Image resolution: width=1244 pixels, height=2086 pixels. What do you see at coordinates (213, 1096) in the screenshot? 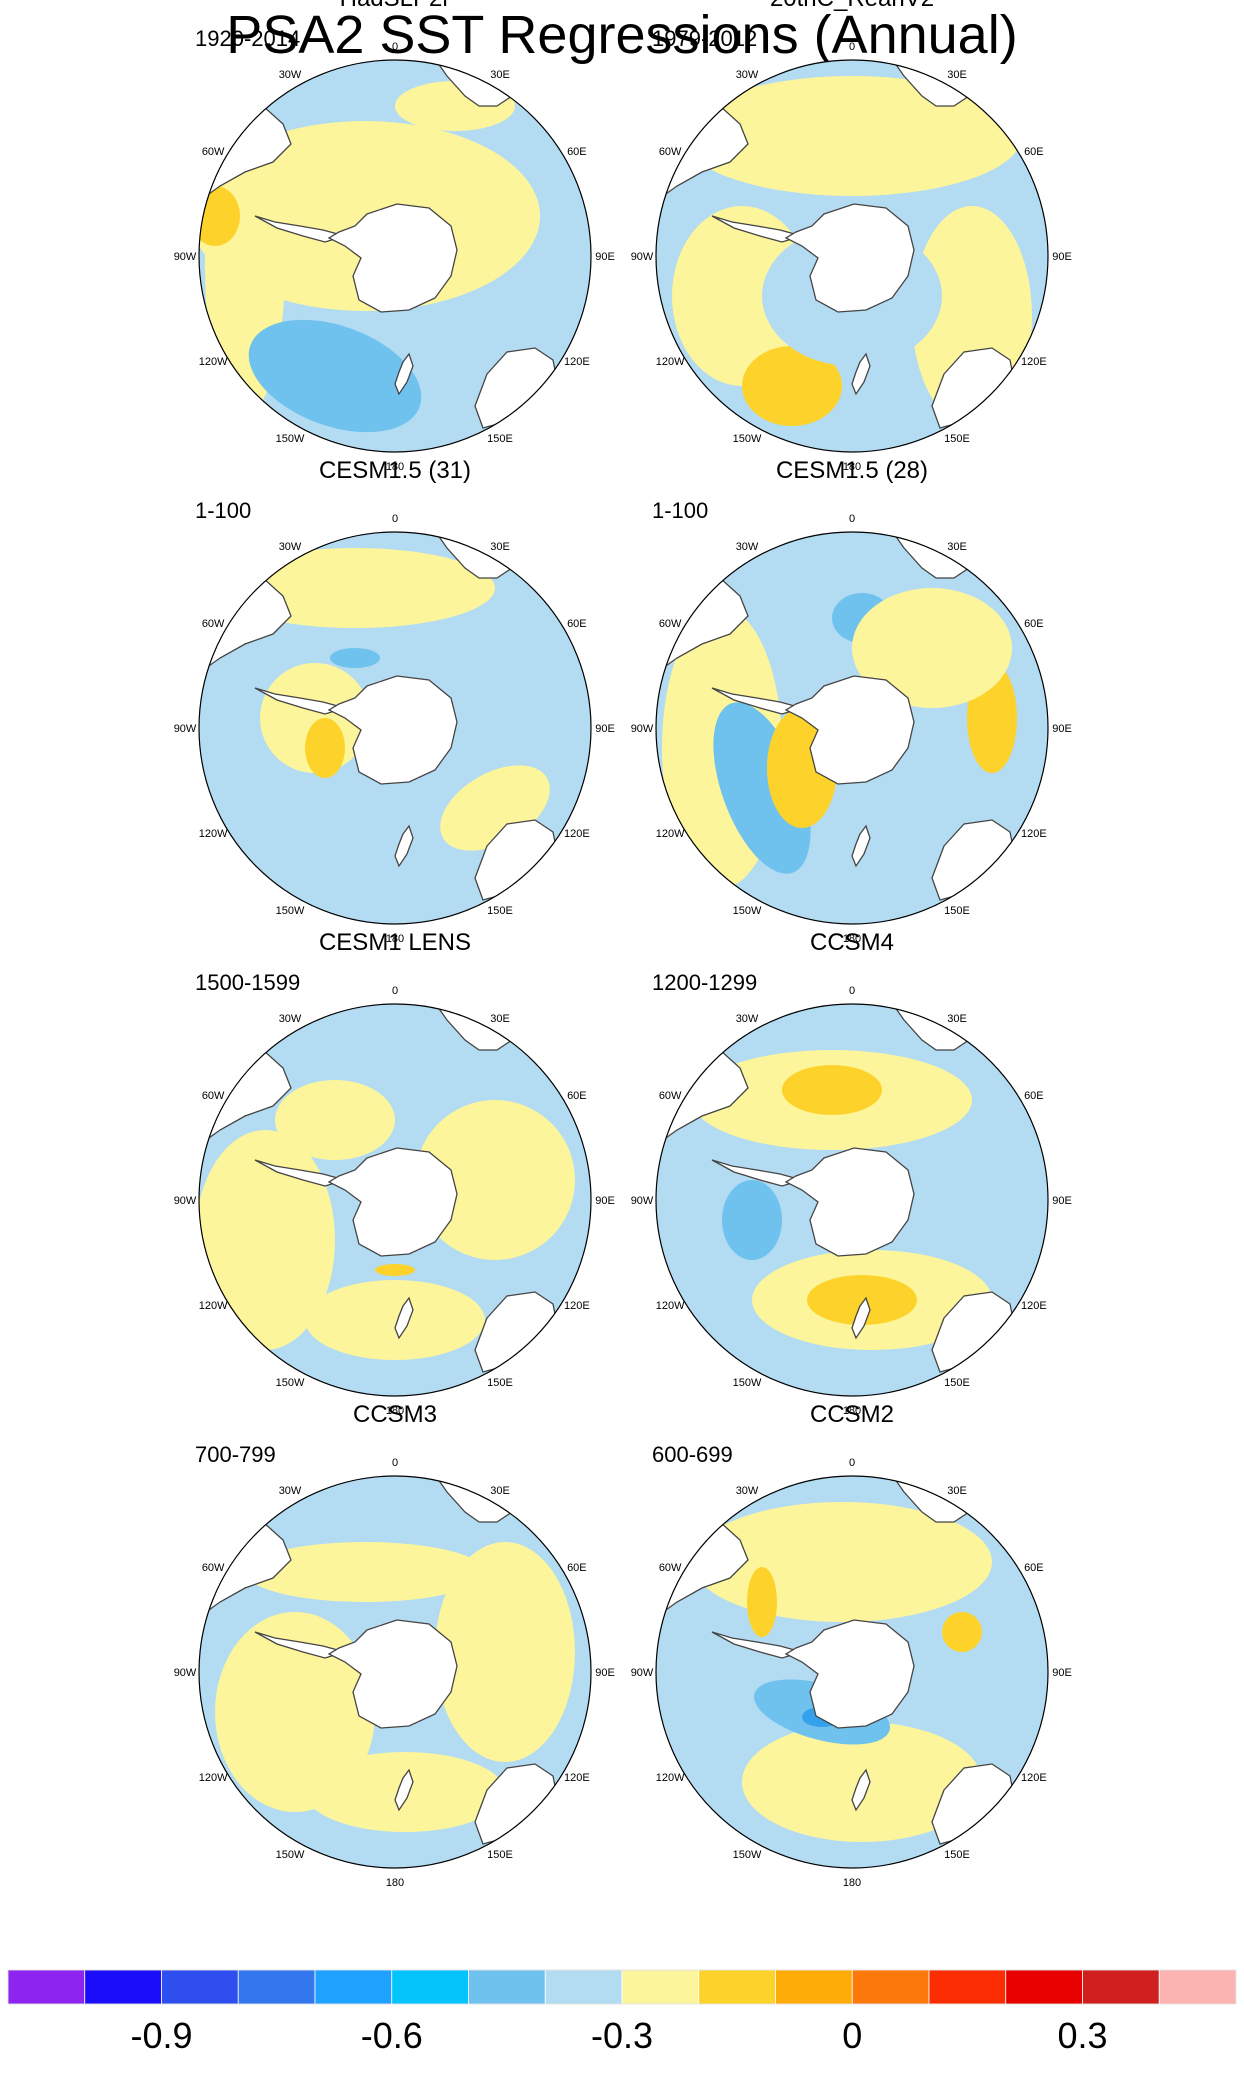
I see `longitude-label: 60W` at bounding box center [213, 1096].